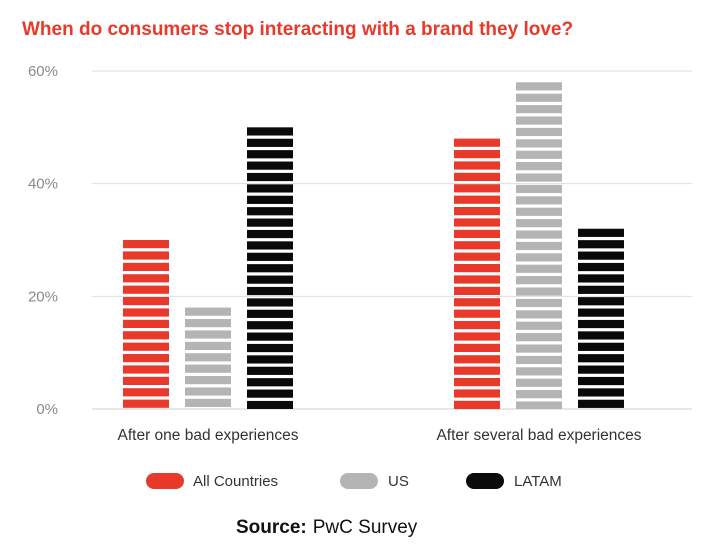 The height and width of the screenshot is (557, 708). What do you see at coordinates (43, 71) in the screenshot?
I see `y-tick-label: 60%` at bounding box center [43, 71].